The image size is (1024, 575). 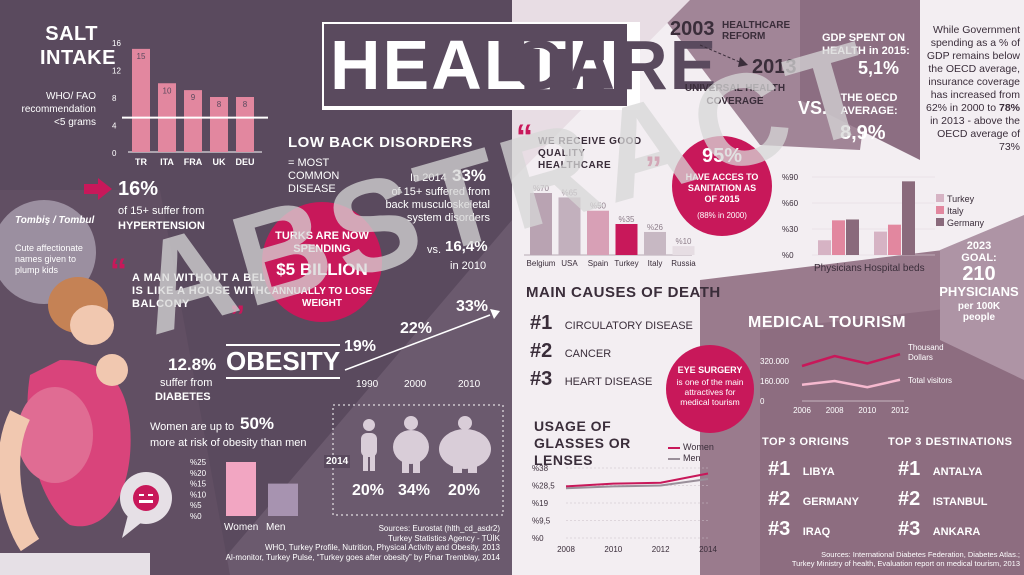 What do you see at coordinates (858, 216) in the screenshot?
I see `resources-chart: %90 %60 %30 %0` at bounding box center [858, 216].